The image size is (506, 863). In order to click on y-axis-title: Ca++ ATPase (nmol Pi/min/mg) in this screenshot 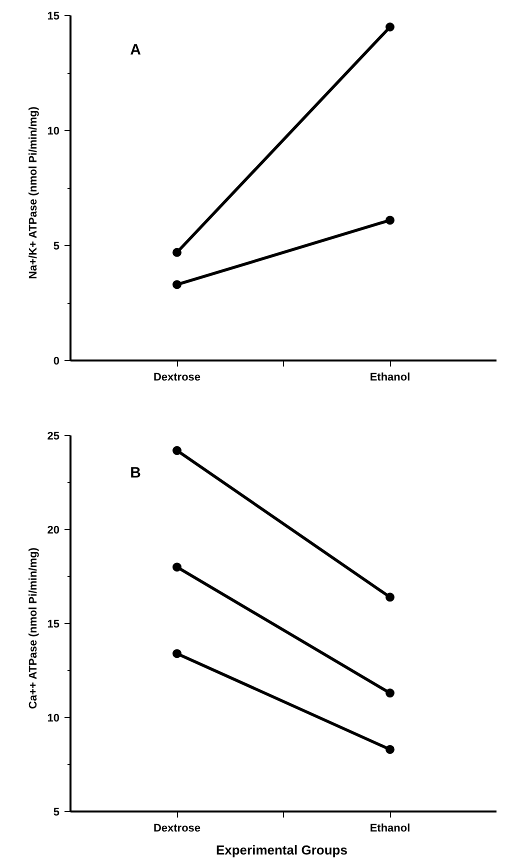, I will do `click(33, 628)`.